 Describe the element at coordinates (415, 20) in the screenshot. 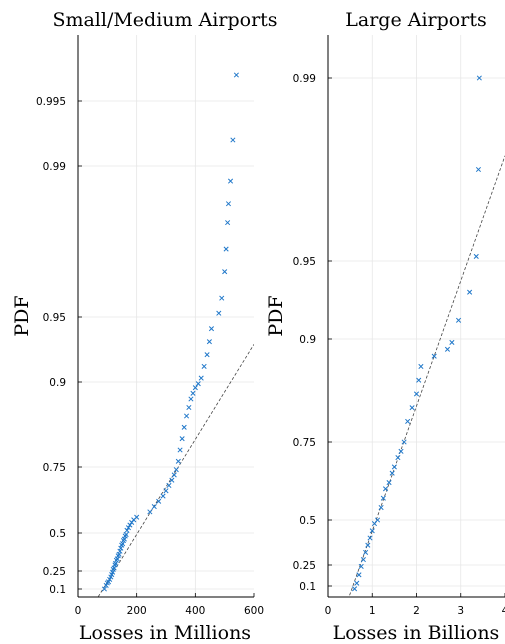

I see `chart-title: Large Airports` at that location.